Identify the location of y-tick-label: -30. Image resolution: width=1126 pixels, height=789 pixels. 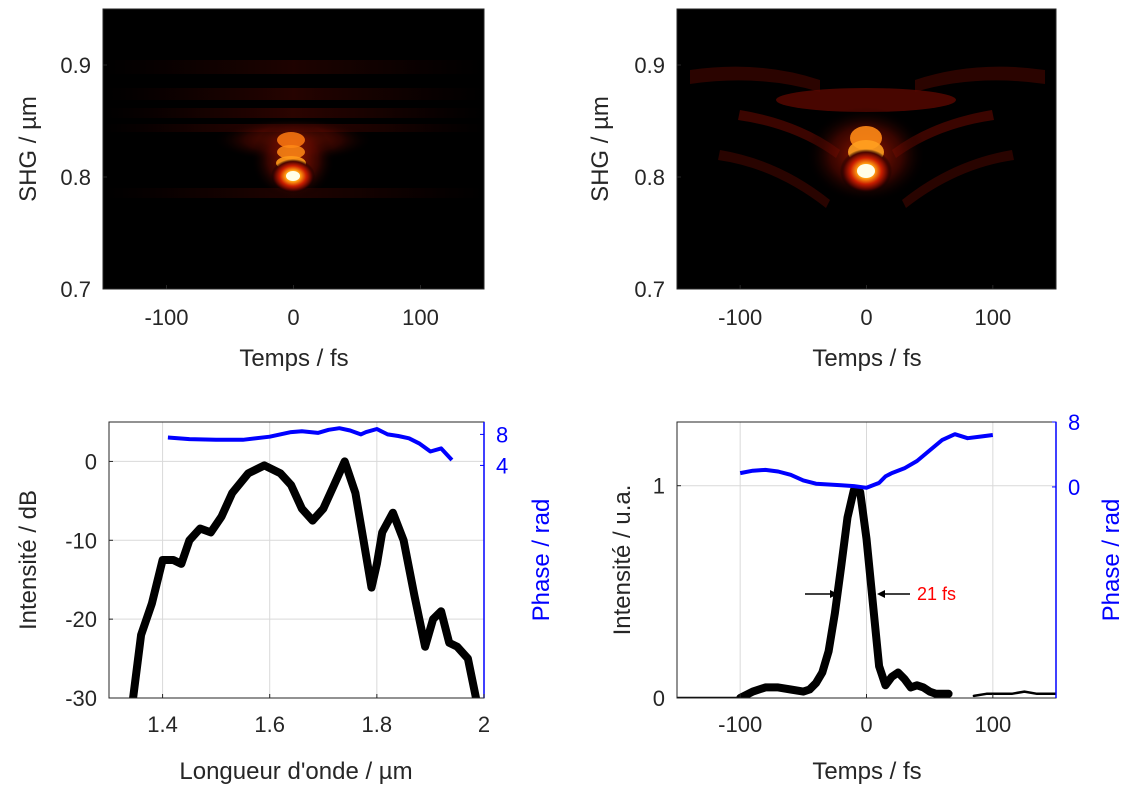
(81, 698).